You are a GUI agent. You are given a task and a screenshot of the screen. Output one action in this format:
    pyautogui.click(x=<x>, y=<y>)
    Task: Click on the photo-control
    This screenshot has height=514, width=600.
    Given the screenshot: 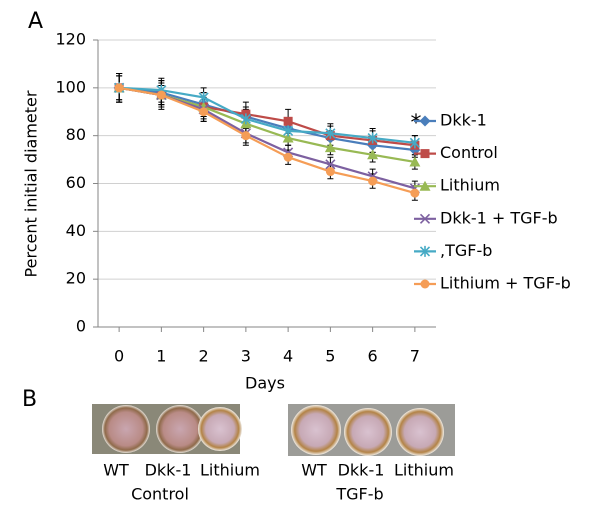 What is the action you would take?
    pyautogui.click(x=167, y=429)
    